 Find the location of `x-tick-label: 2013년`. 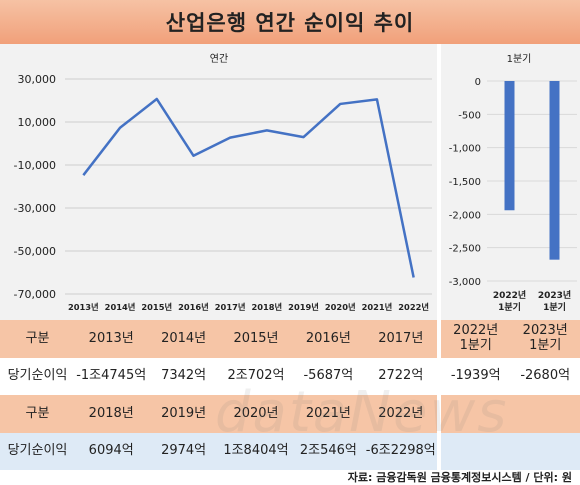

x-tick-label: 2013년 is located at coordinates (83, 307).